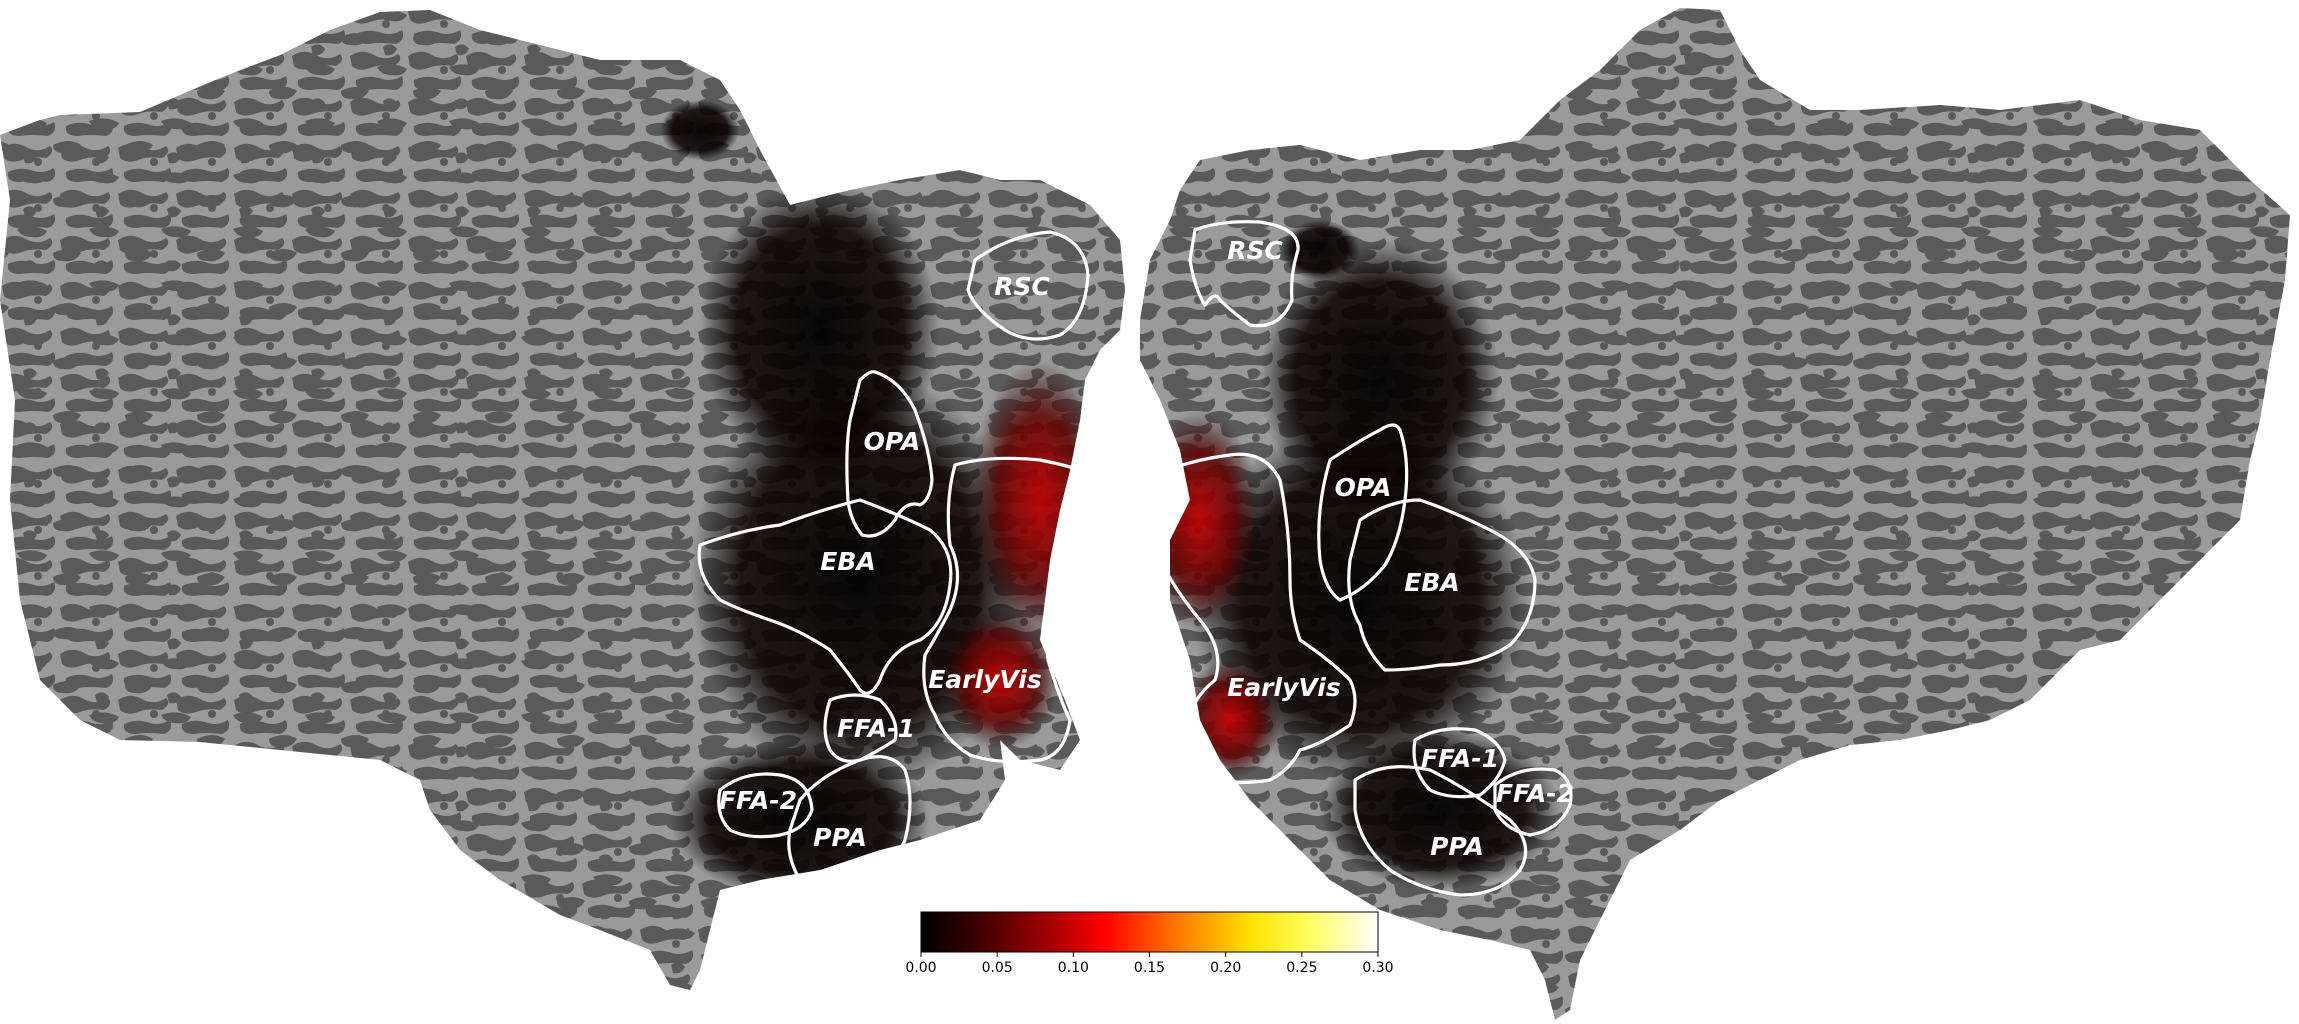 This screenshot has width=2299, height=1024. What do you see at coordinates (997, 968) in the screenshot?
I see `colorbar-tick-label: 0.05` at bounding box center [997, 968].